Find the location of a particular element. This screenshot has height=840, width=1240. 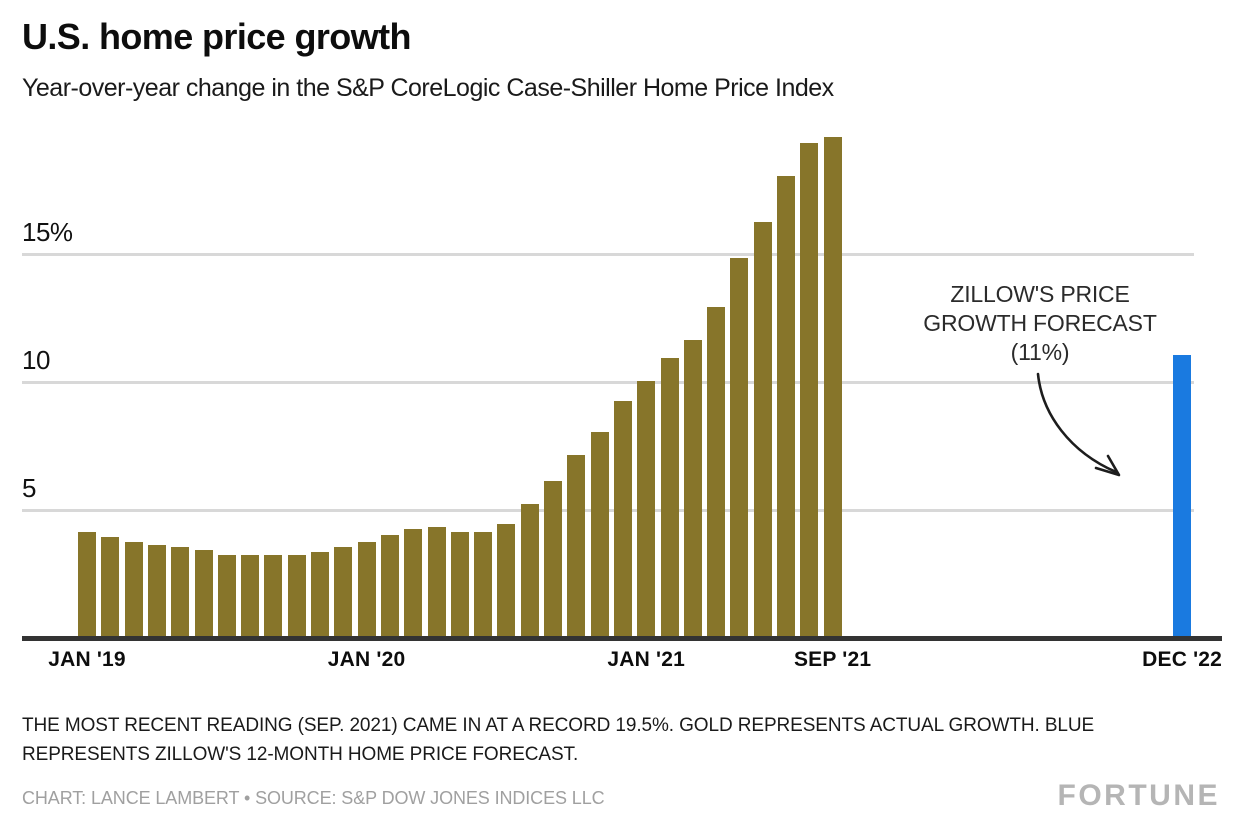

annotation-line-2: GROWTH FORECAST is located at coordinates (1040, 322).